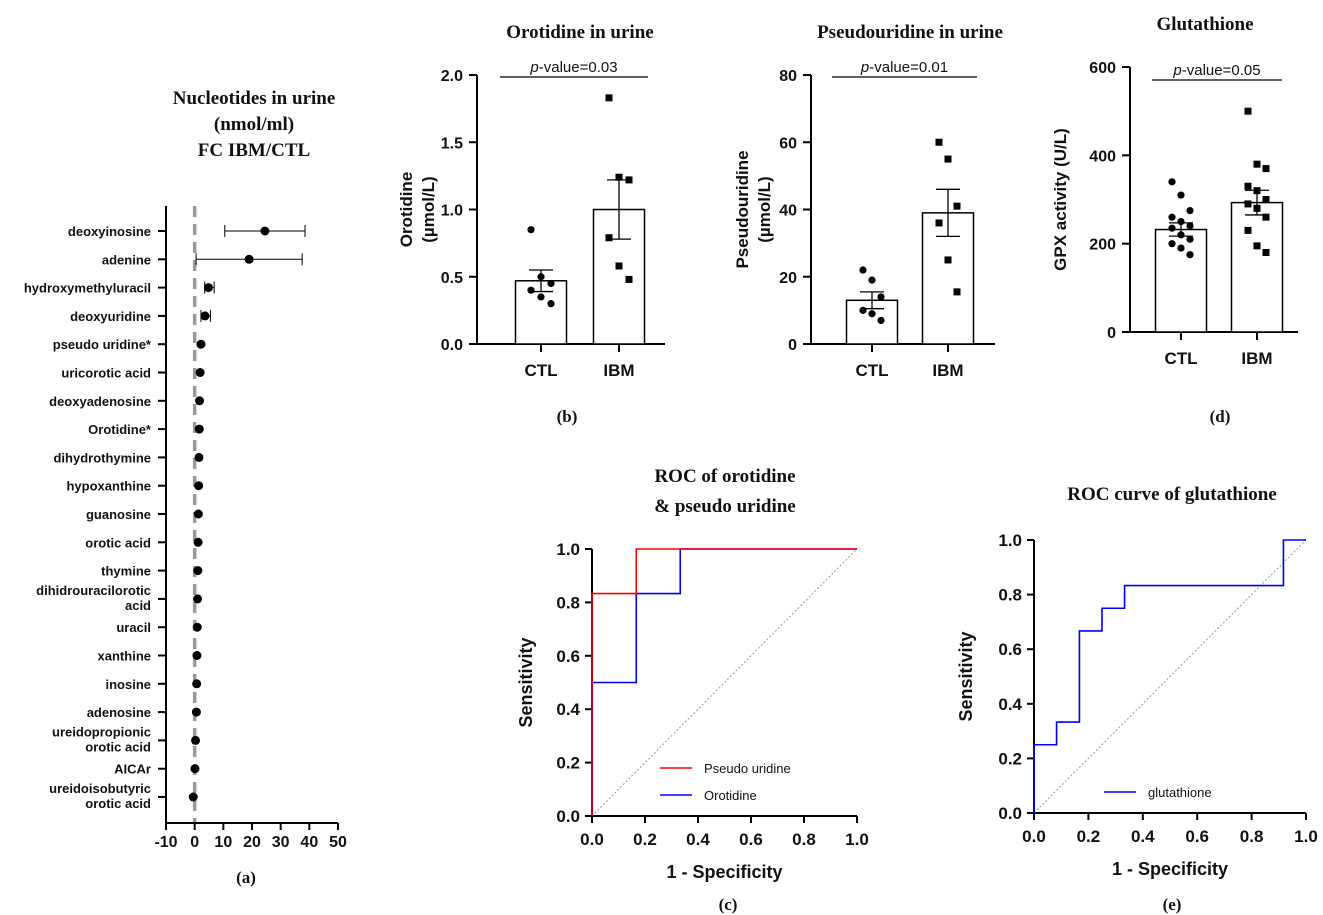 The height and width of the screenshot is (915, 1323). What do you see at coordinates (788, 143) in the screenshot?
I see `y-tick-label: 60` at bounding box center [788, 143].